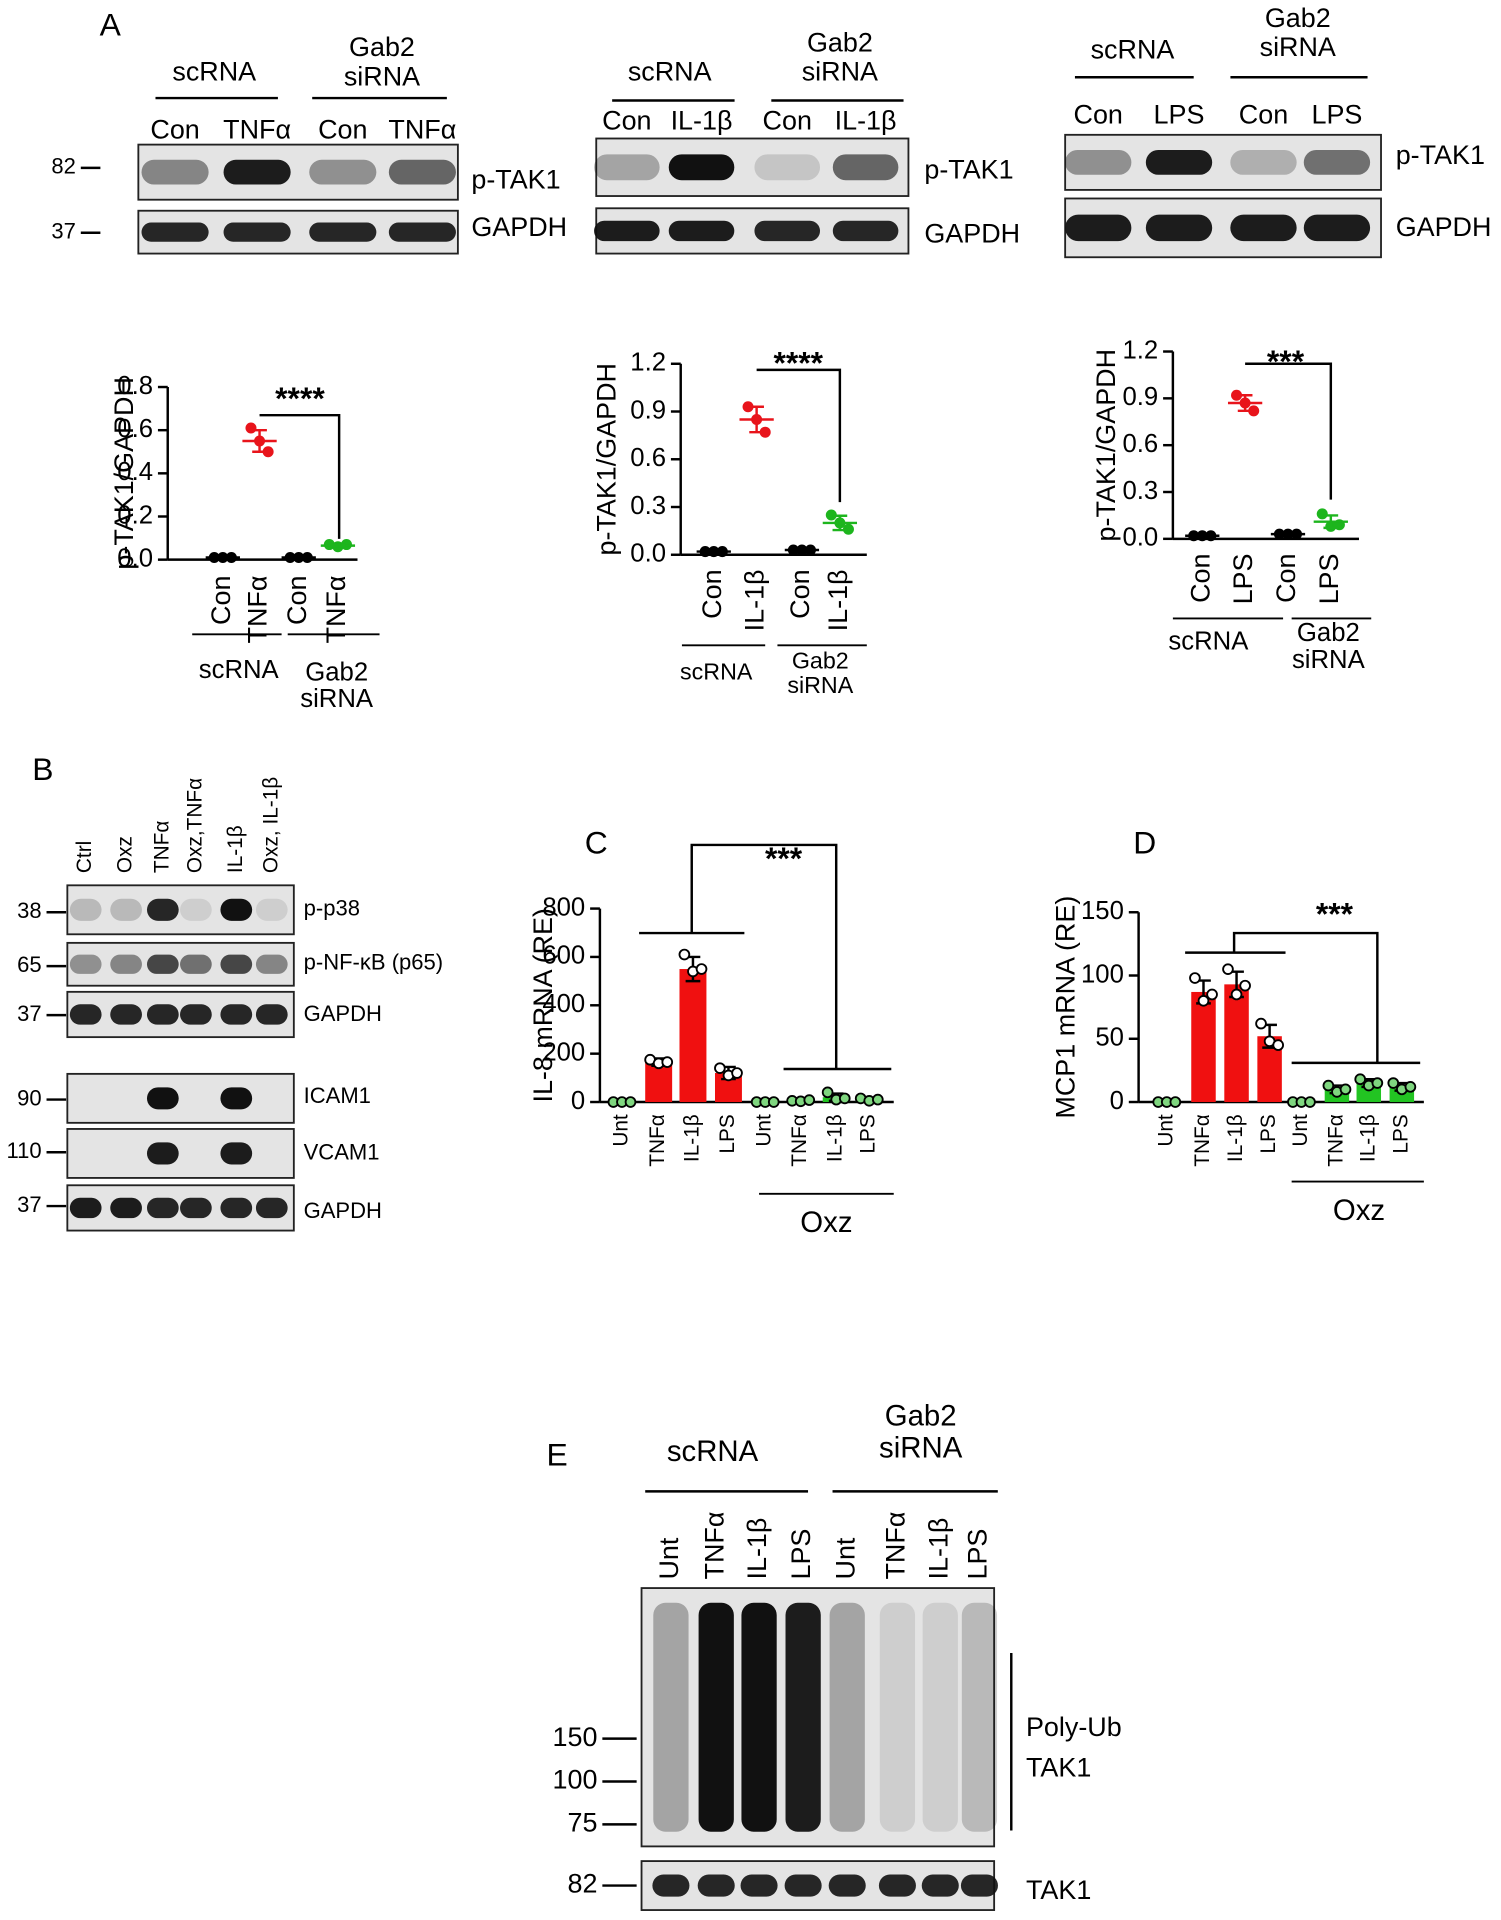  Describe the element at coordinates (1058, 1890) in the screenshot. I see `protein-label: TAK1` at that location.